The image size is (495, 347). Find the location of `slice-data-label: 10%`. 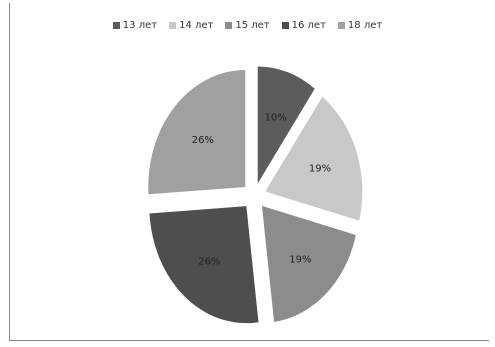

slice-data-label: 10% is located at coordinates (276, 118).